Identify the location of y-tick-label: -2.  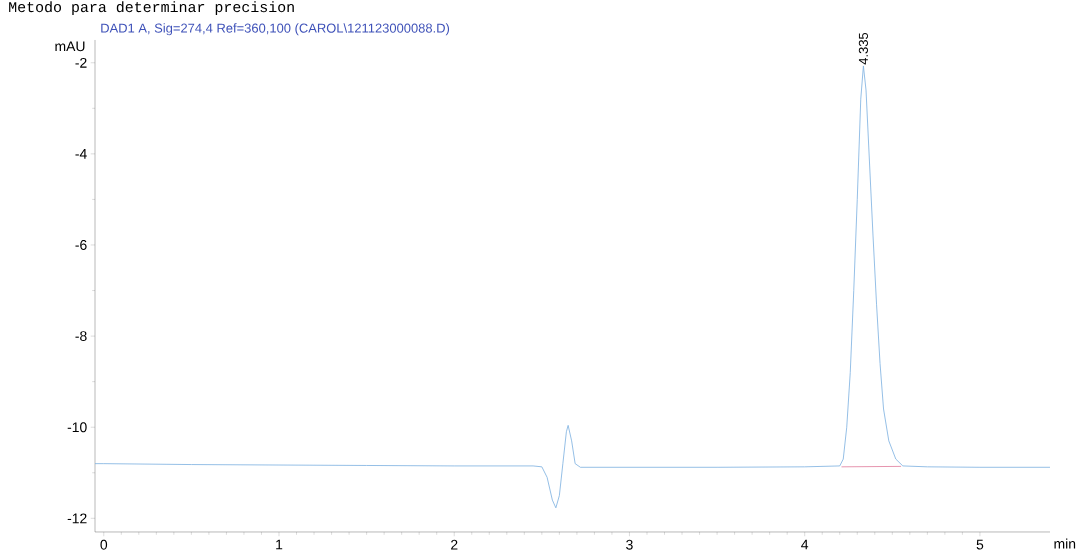
(81, 62).